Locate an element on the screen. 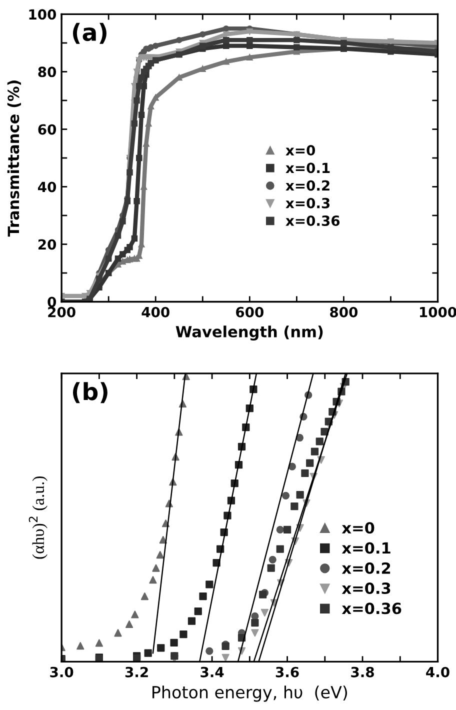  annotation: (b) is located at coordinates (90, 393).